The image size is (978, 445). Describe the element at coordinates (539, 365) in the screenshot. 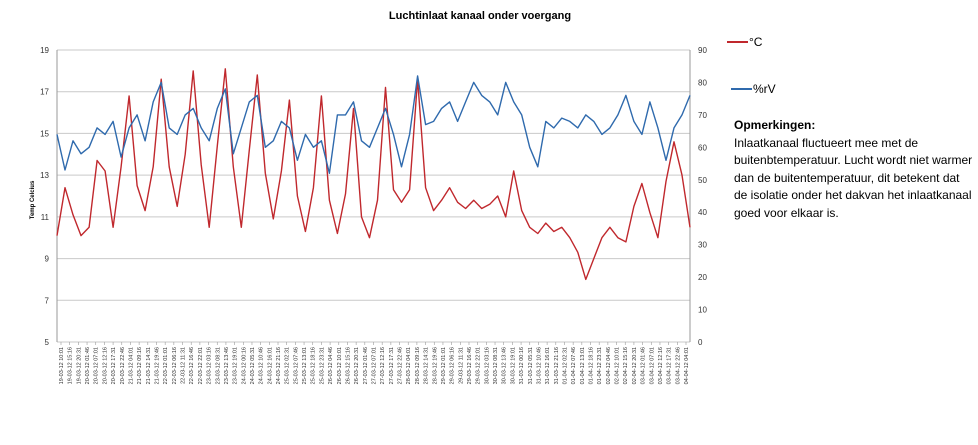

I see `x-tick-label-55: 31-03-12 10:46` at that location.